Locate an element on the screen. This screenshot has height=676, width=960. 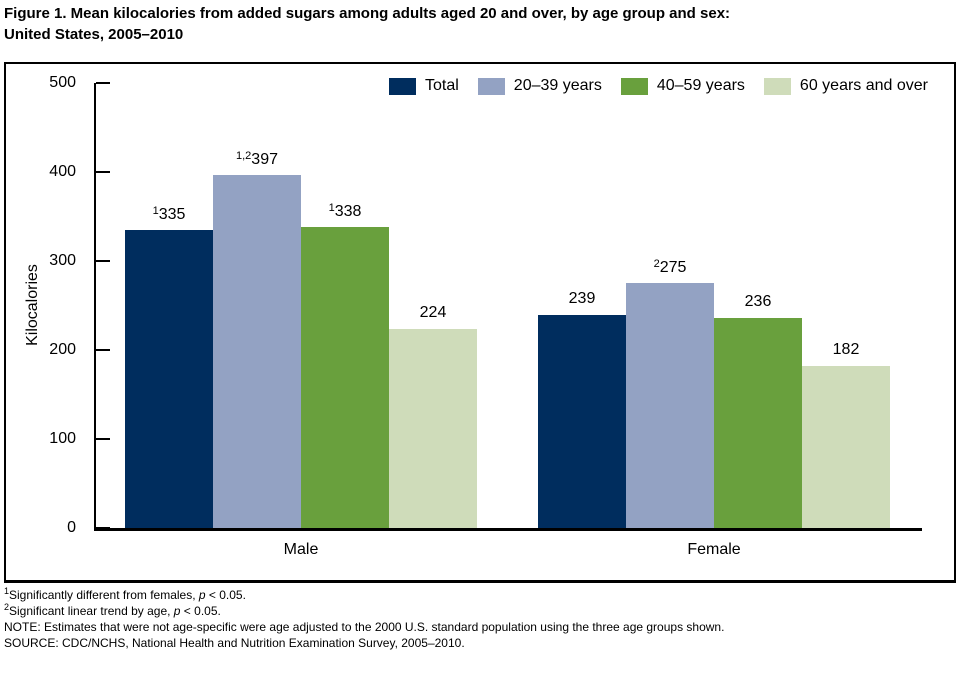
data-label-superscript: 1,2 is located at coordinates (244, 156).